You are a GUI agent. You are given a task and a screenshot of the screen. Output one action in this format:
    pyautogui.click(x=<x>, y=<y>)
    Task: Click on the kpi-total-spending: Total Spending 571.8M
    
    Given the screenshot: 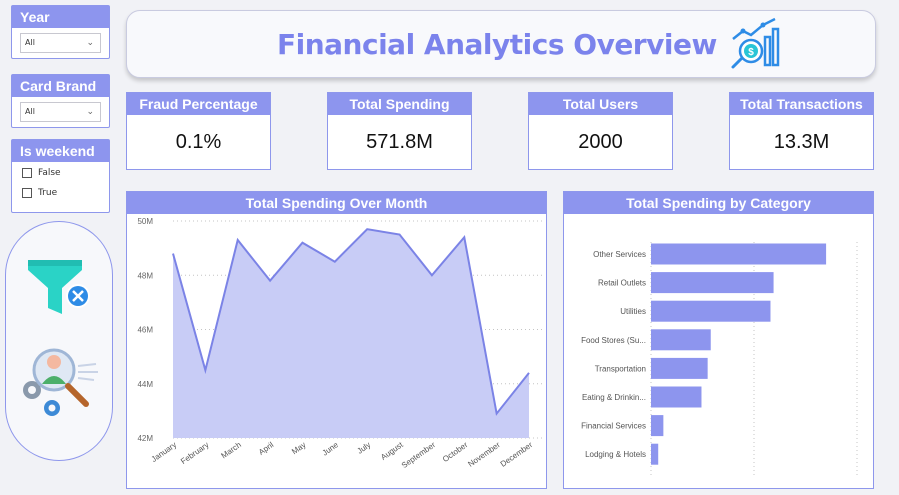 What is the action you would take?
    pyautogui.click(x=399, y=131)
    